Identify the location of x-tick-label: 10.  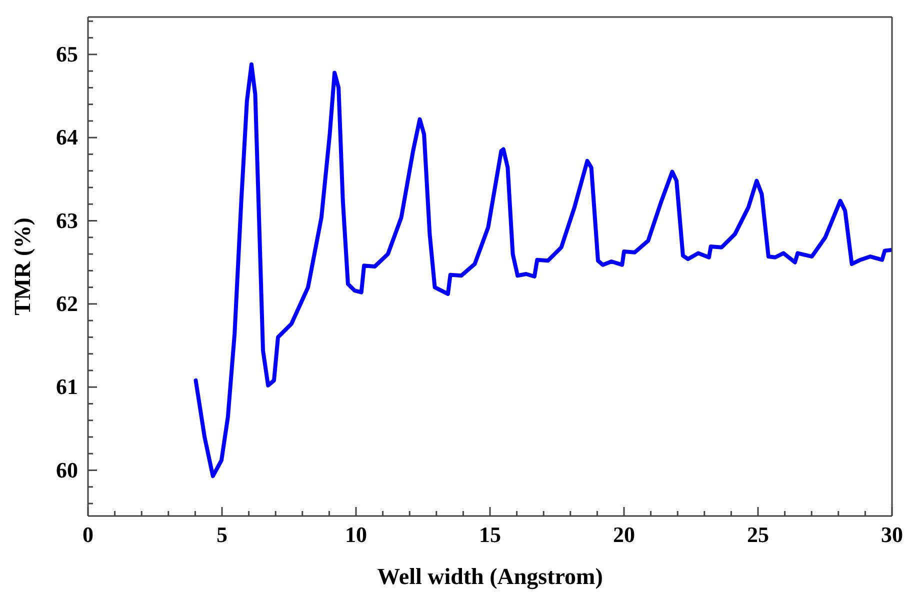
(356, 534).